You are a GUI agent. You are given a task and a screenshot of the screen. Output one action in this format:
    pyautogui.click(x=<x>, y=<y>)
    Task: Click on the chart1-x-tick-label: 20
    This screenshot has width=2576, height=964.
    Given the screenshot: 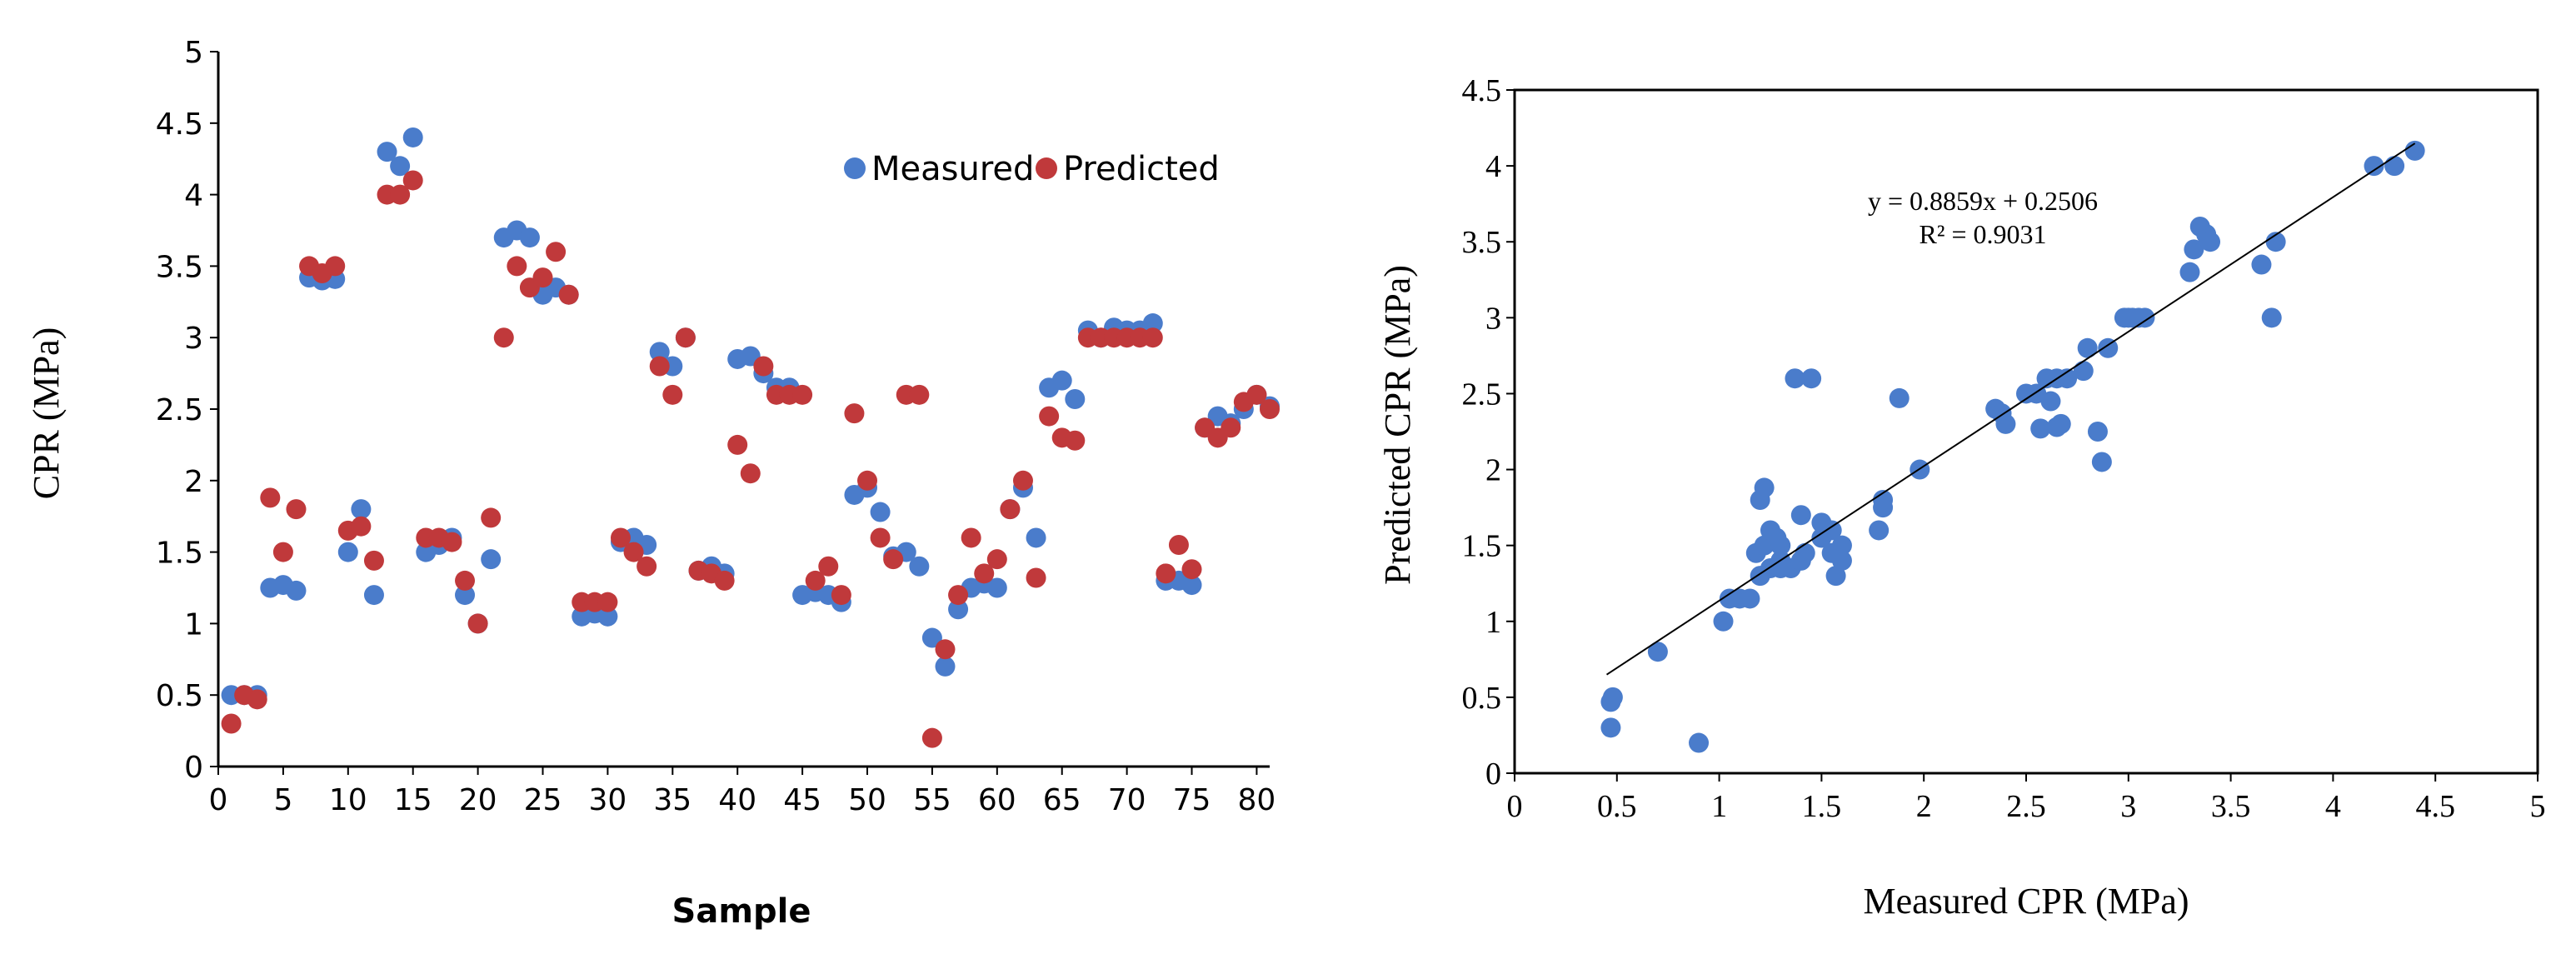 What is the action you would take?
    pyautogui.click(x=478, y=800)
    